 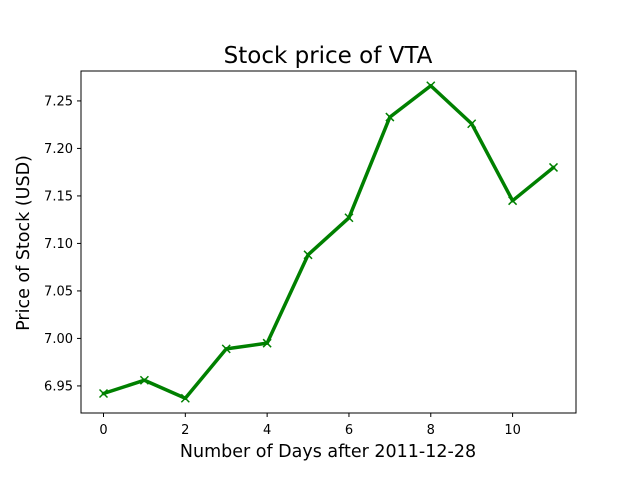 What do you see at coordinates (328, 452) in the screenshot?
I see `x-axis-label: Number of Days after 2011-12-28` at bounding box center [328, 452].